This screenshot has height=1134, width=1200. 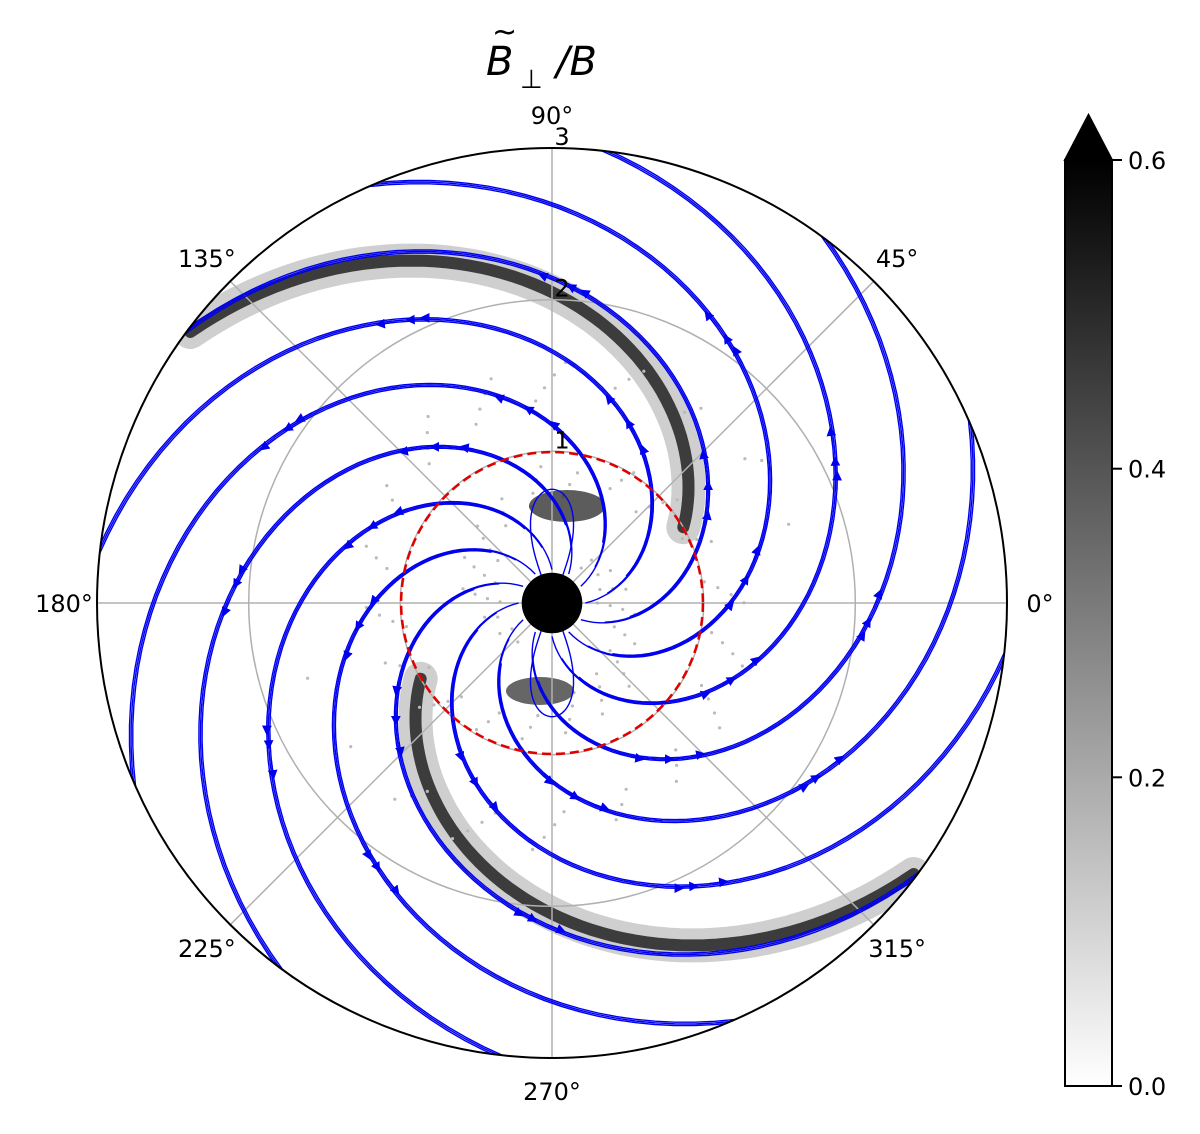 I want to click on colorbar-tick-label: 0.0, so click(x=1147, y=1087).